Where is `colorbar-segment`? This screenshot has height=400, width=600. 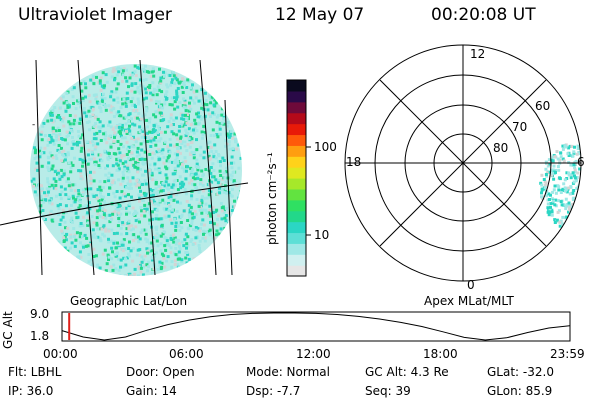
colorbar-segment is located at coordinates (296, 129).